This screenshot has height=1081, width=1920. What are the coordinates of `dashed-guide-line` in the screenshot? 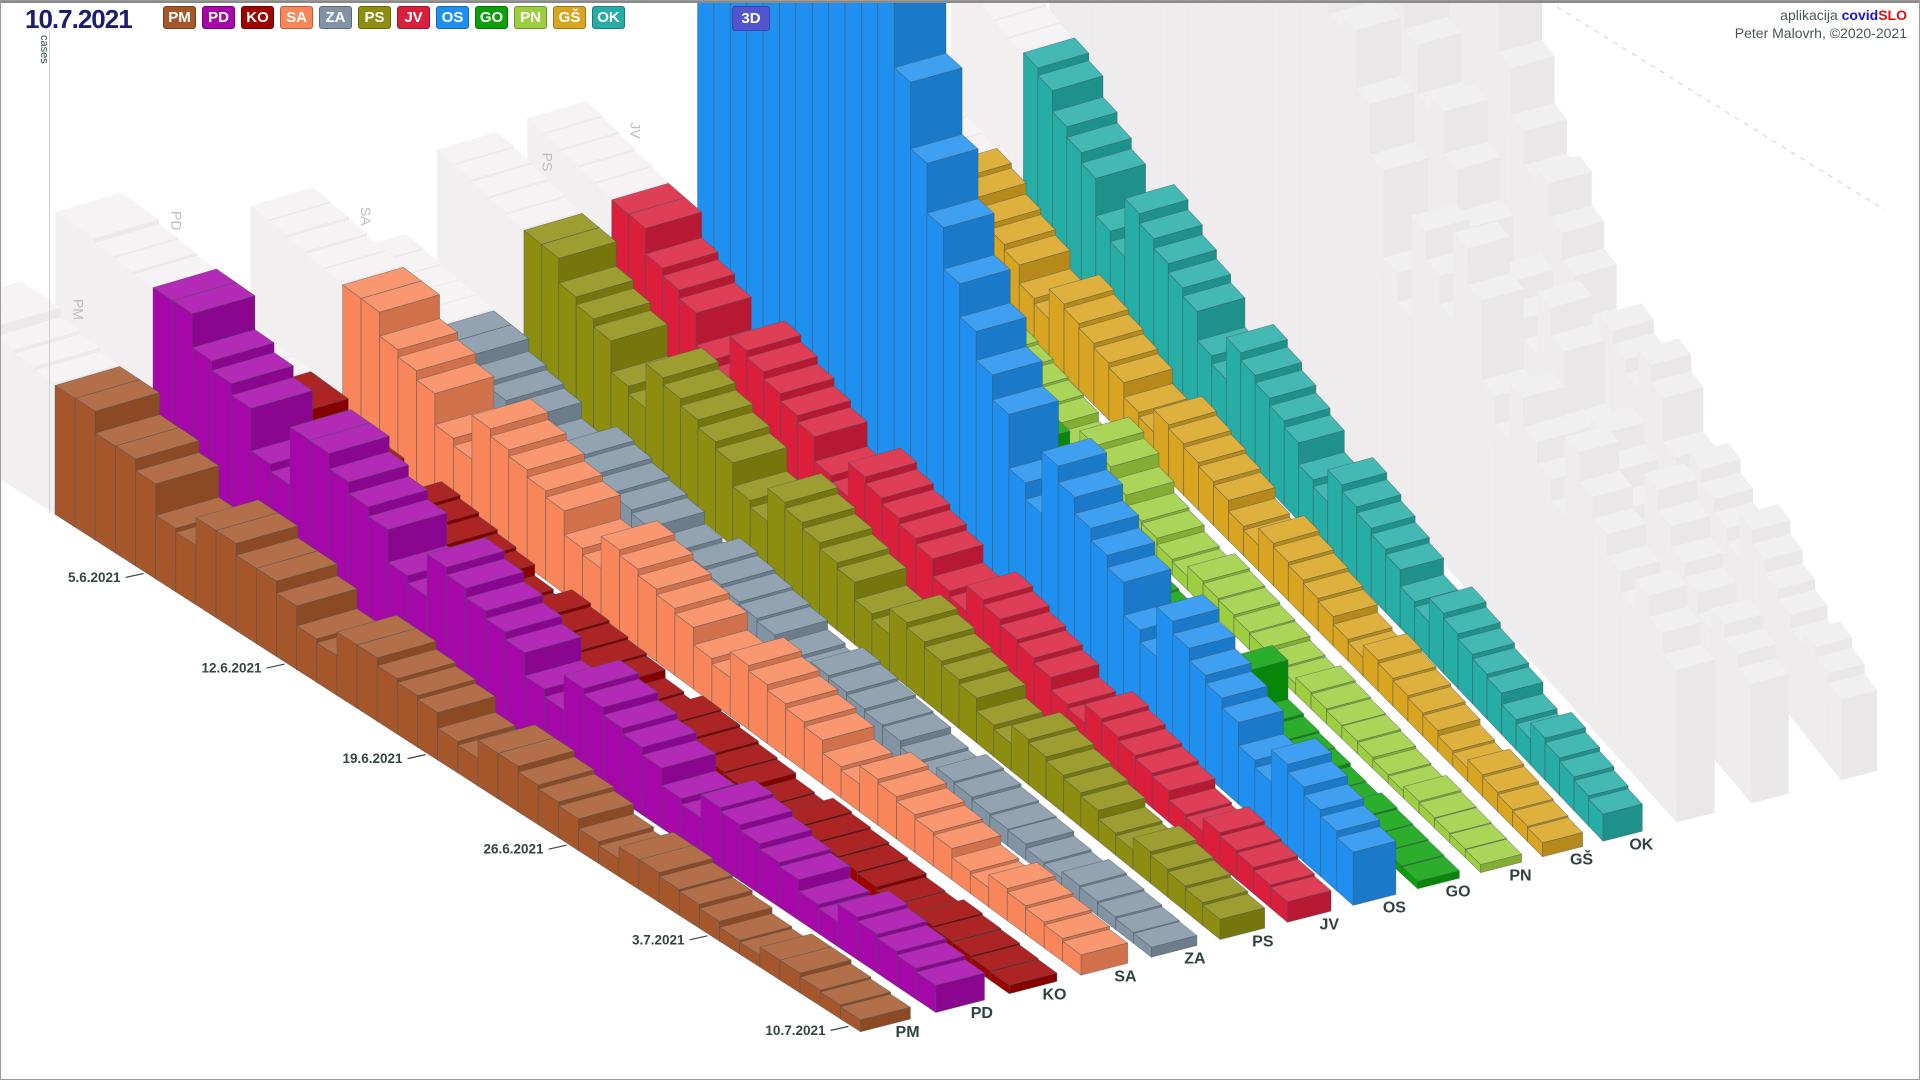 It's located at (1721, 108).